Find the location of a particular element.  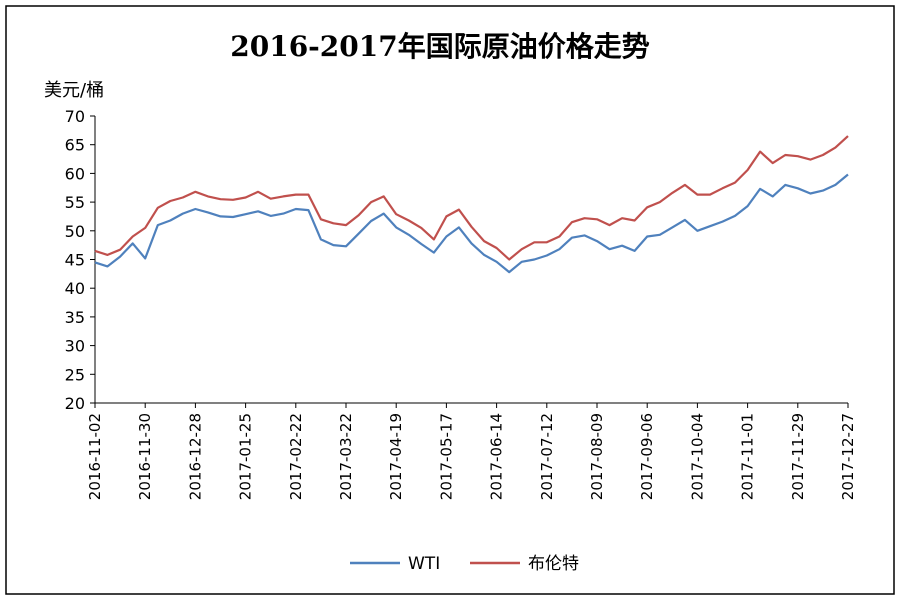

y-tick-label: 50 is located at coordinates (75, 231).